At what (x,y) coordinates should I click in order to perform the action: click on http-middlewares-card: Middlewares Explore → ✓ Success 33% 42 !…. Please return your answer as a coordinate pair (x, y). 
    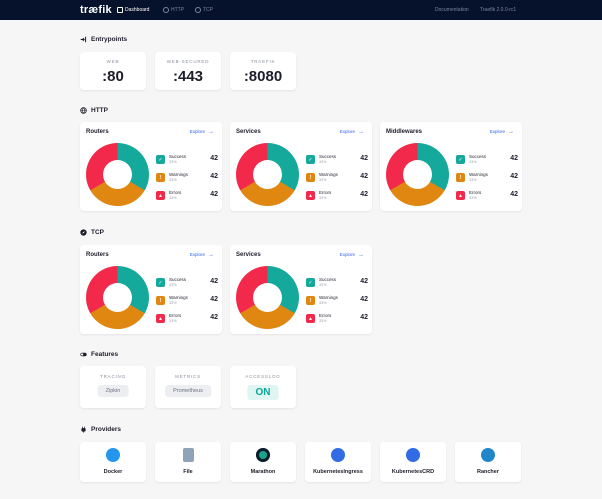
    Looking at the image, I should click on (451, 166).